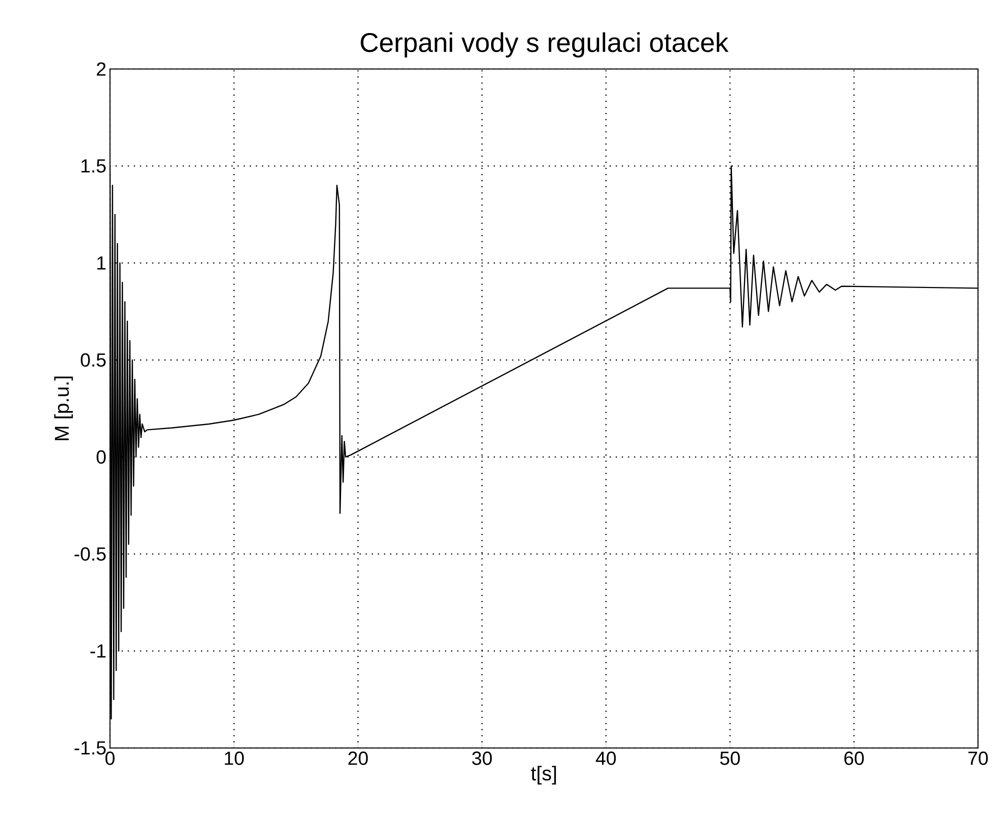 The height and width of the screenshot is (834, 994). What do you see at coordinates (730, 758) in the screenshot?
I see `x-tick-label: 50` at bounding box center [730, 758].